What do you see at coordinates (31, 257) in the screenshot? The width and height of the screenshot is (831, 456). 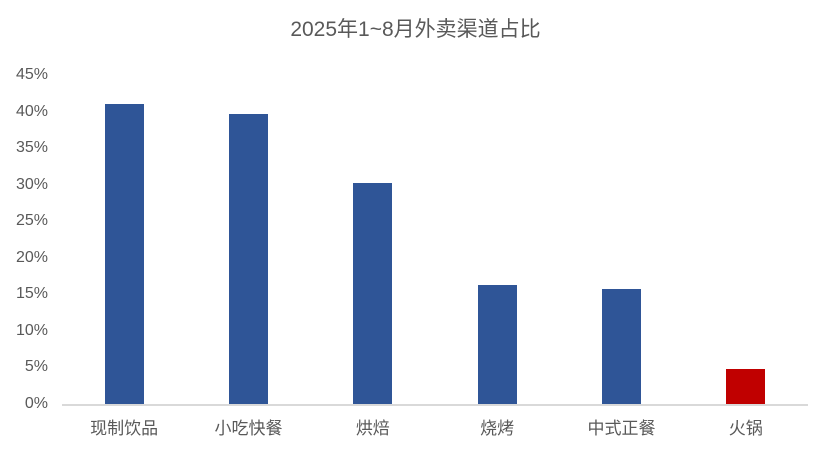 I see `y-tick-label: 20%` at bounding box center [31, 257].